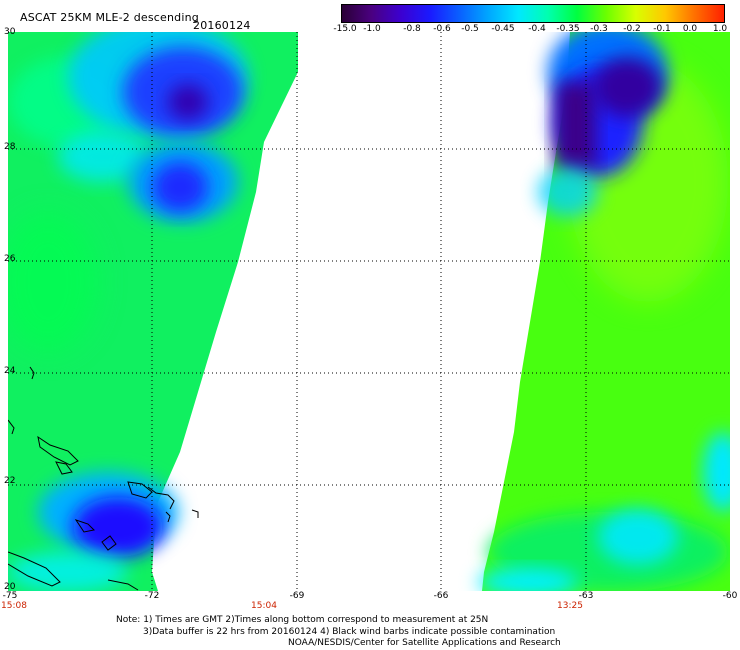 This screenshot has width=740, height=650. What do you see at coordinates (720, 29) in the screenshot?
I see `scale-label: 1.0` at bounding box center [720, 29].